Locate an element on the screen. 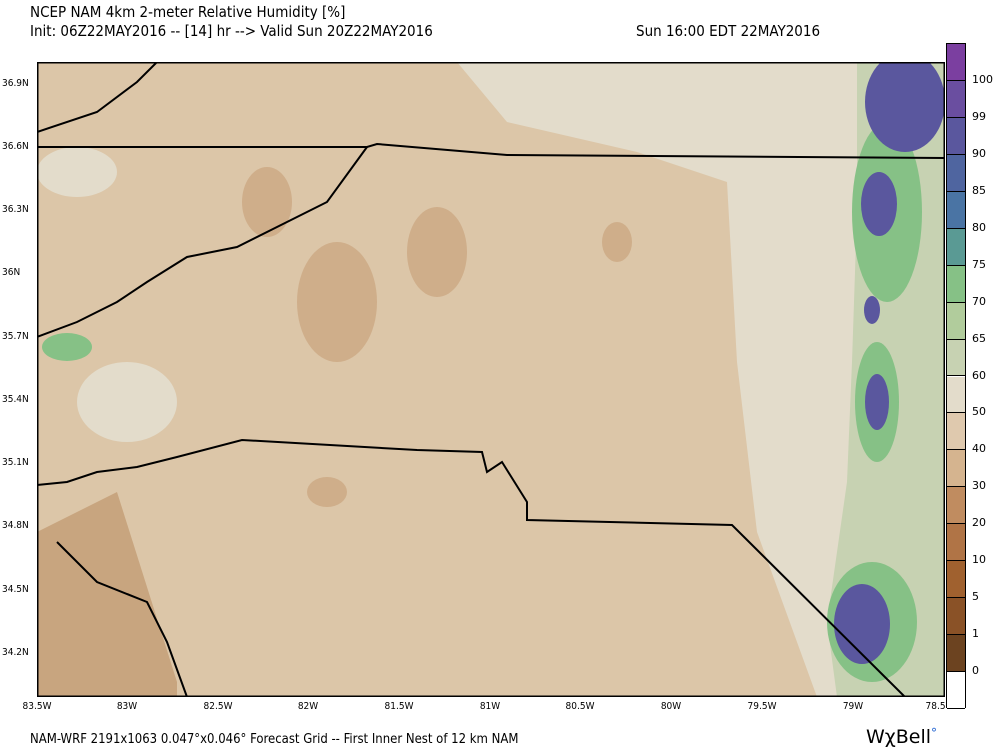  colorbar-label: 75 is located at coordinates (979, 264).